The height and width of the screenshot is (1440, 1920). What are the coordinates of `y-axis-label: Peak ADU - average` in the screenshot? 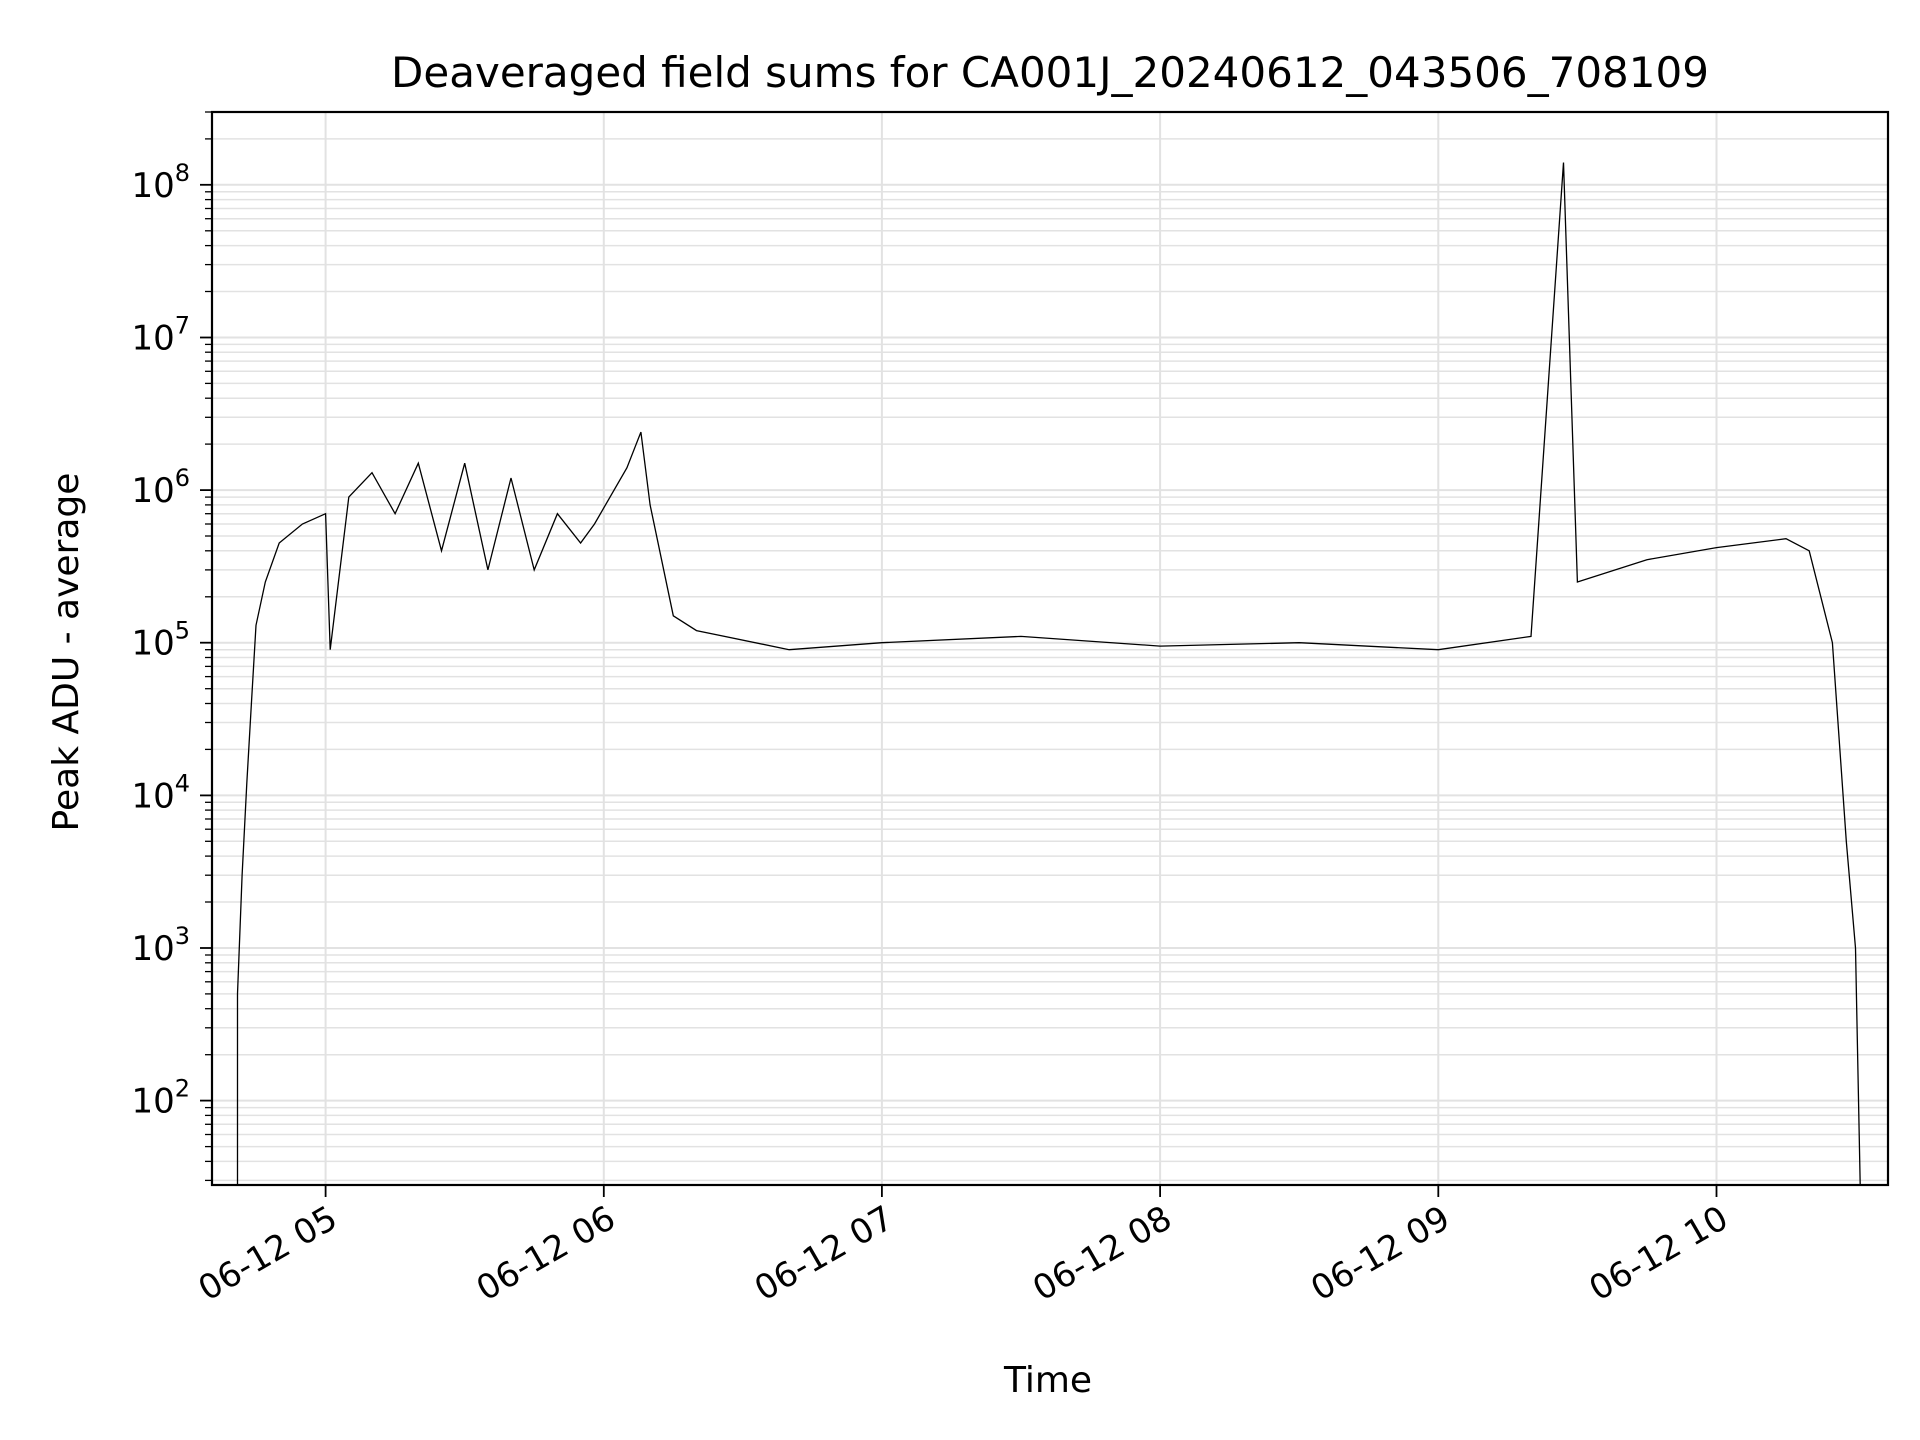 It's located at (66, 652).